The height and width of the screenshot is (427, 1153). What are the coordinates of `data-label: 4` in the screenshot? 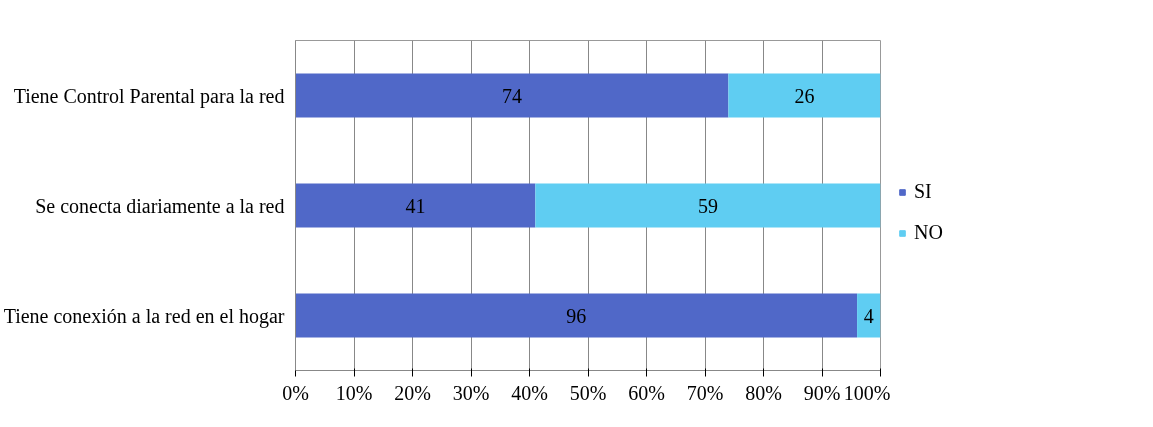 It's located at (868, 315).